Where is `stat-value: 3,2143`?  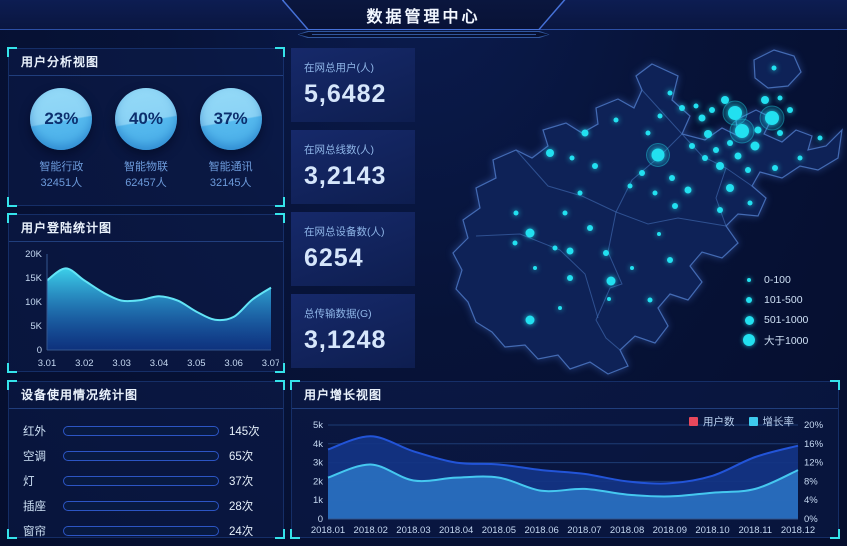 stat-value: 3,2143 is located at coordinates (345, 176).